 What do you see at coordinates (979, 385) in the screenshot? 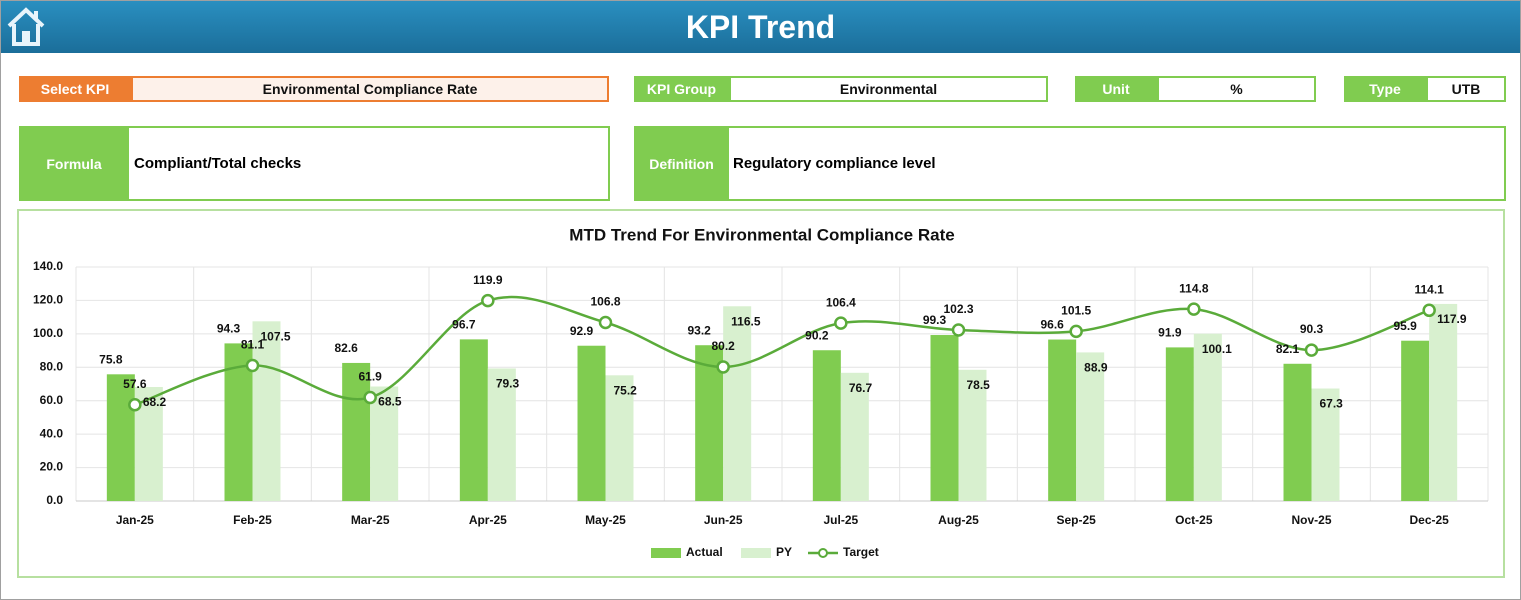
I see `data-label: 78.5` at bounding box center [979, 385].